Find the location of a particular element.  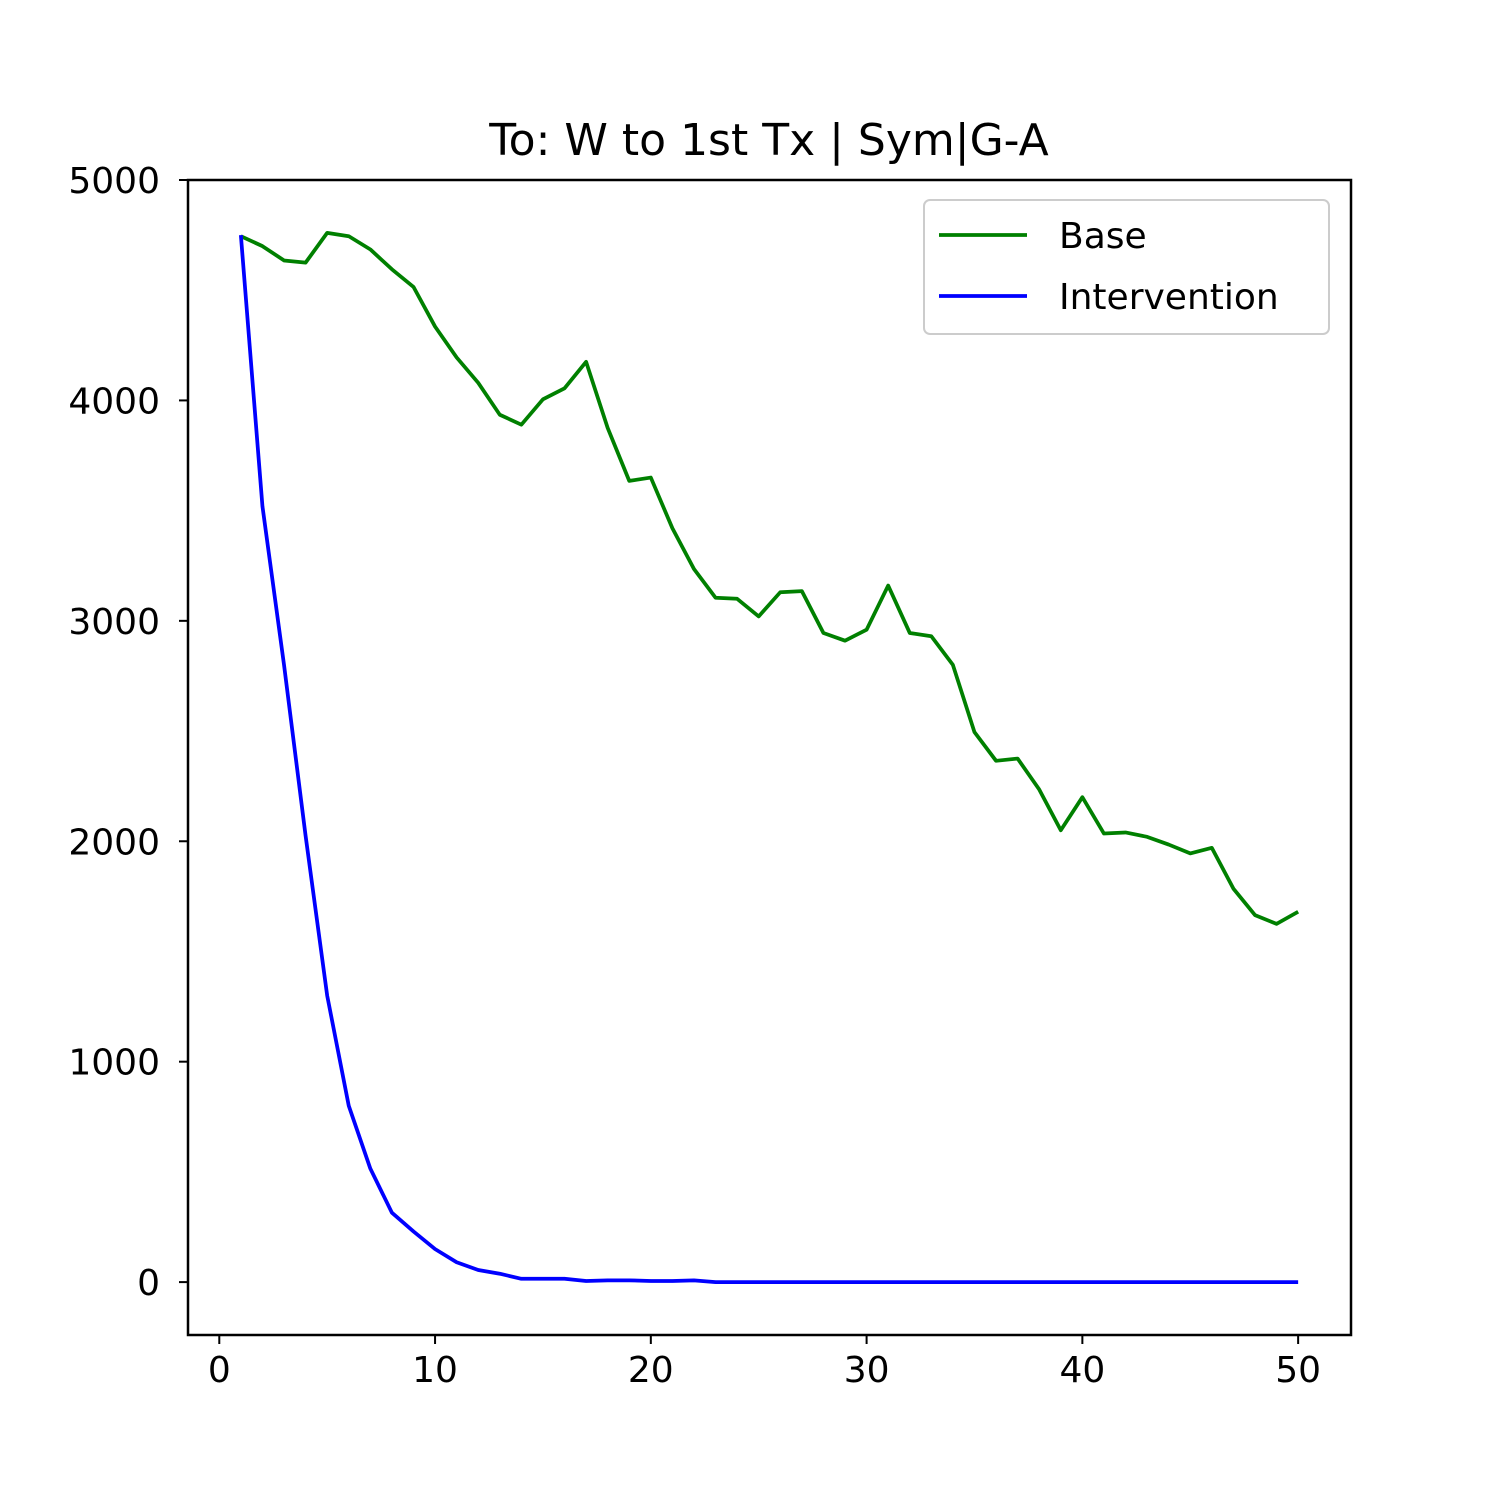

y-tick-label: 5000 is located at coordinates (114, 181).